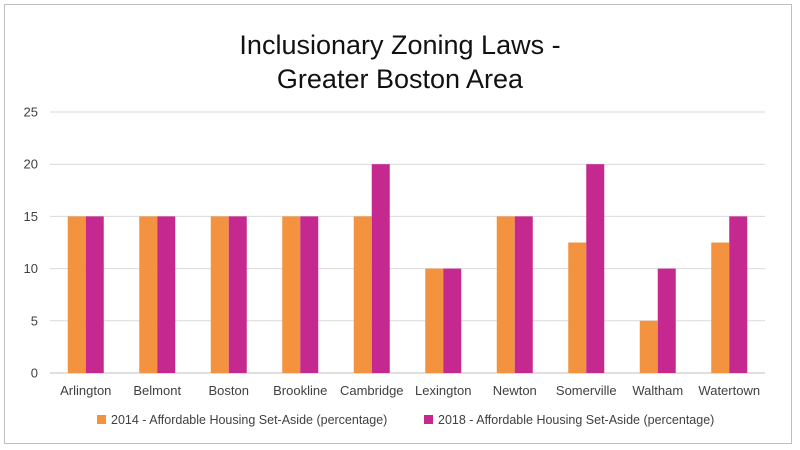  I want to click on bar-2018-watertown, so click(738, 294).